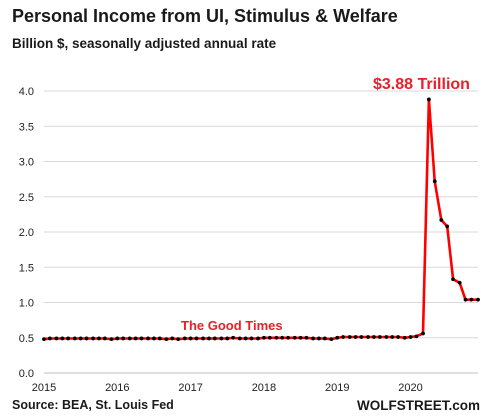 This screenshot has width=490, height=418. I want to click on x-tick-label: 2019, so click(337, 388).